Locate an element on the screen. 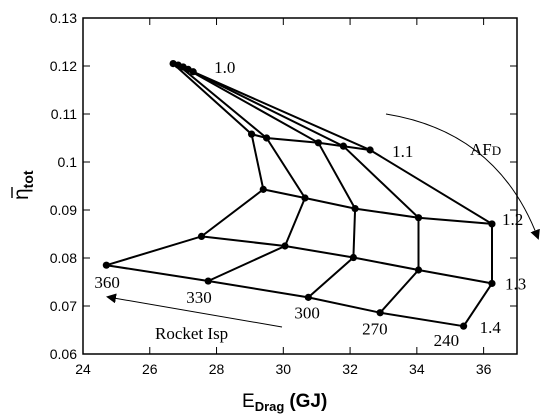  isp-label: 240 is located at coordinates (447, 340).